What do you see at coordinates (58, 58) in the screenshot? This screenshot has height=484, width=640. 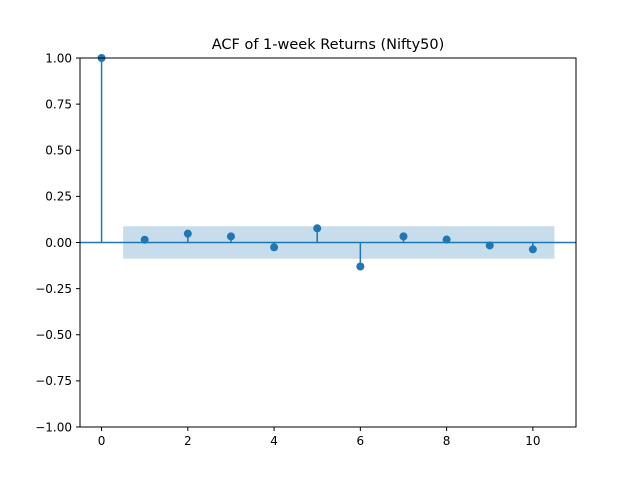 I see `y-tick-label: 1.00` at bounding box center [58, 58].